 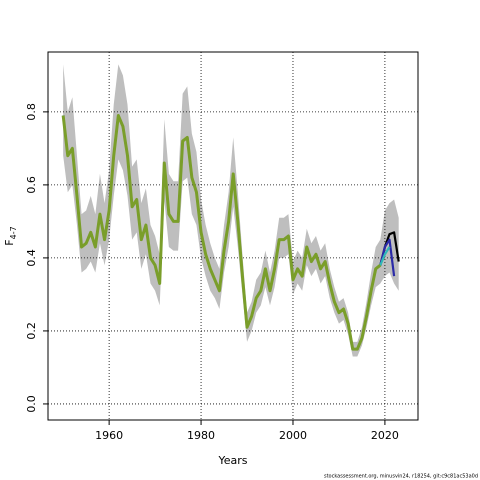 What do you see at coordinates (293, 435) in the screenshot?
I see `x-tick-label: 2000` at bounding box center [293, 435].